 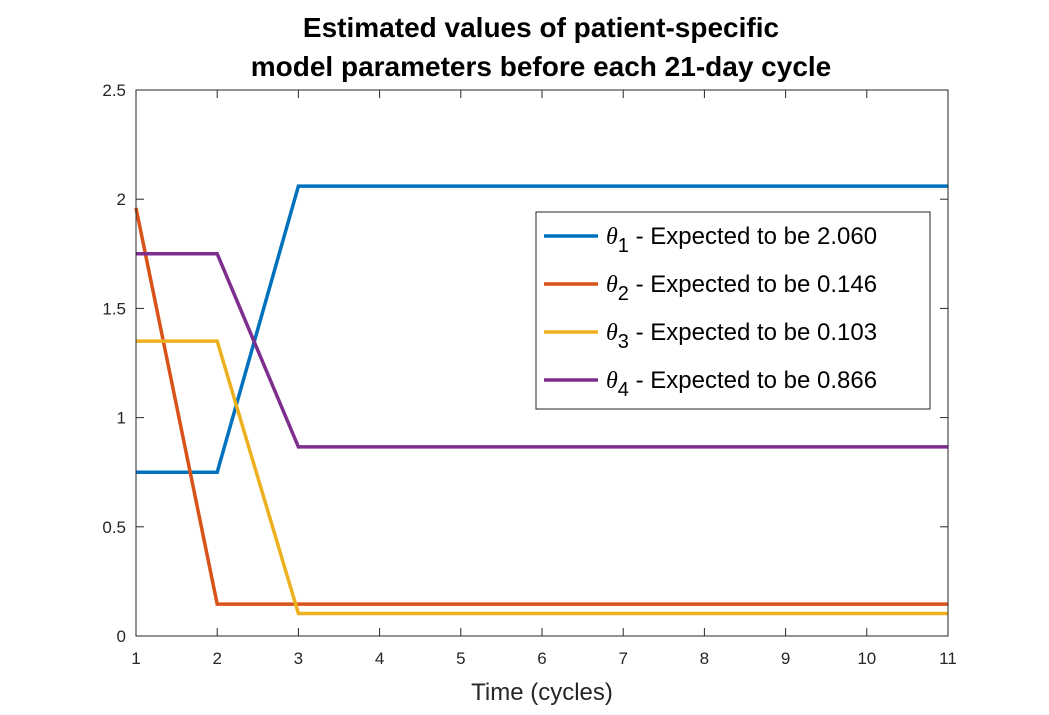 What do you see at coordinates (216, 658) in the screenshot?
I see `x-tick-label: 2` at bounding box center [216, 658].